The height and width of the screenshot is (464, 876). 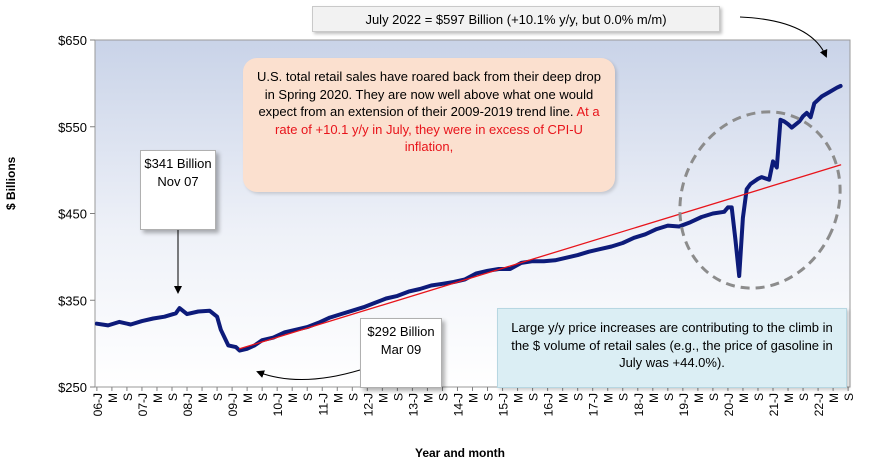 What do you see at coordinates (504, 404) in the screenshot?
I see `x-tick-label: 15-J` at bounding box center [504, 404].